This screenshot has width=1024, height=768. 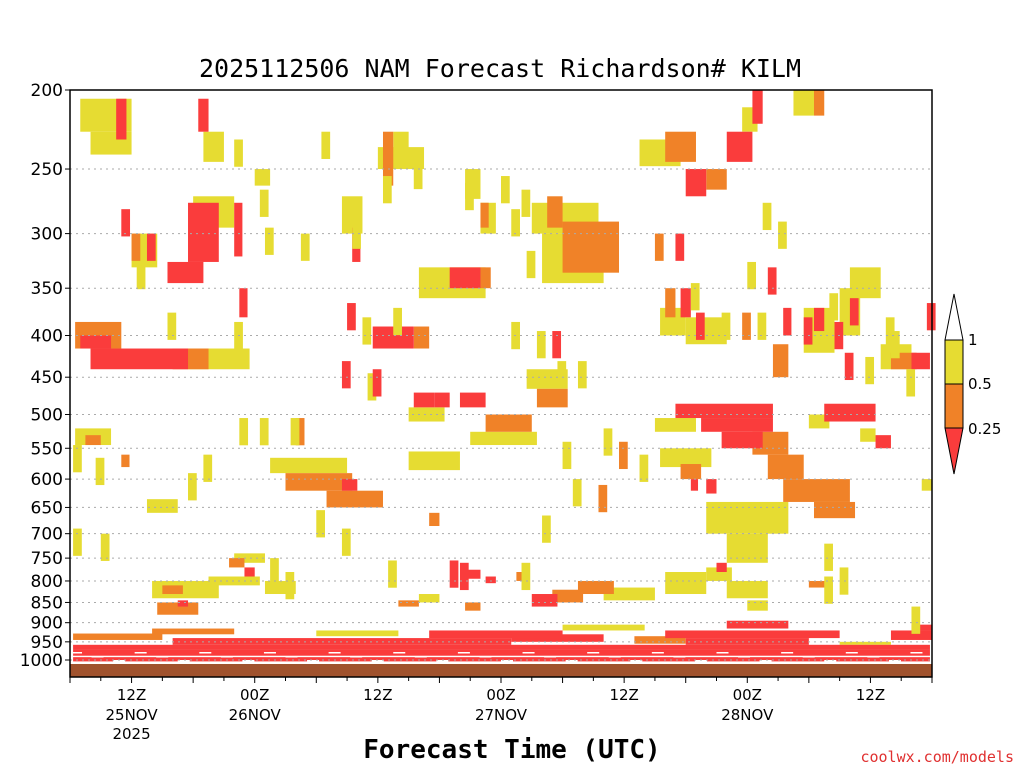 I want to click on y-tick-label: 600, so click(x=47, y=480).